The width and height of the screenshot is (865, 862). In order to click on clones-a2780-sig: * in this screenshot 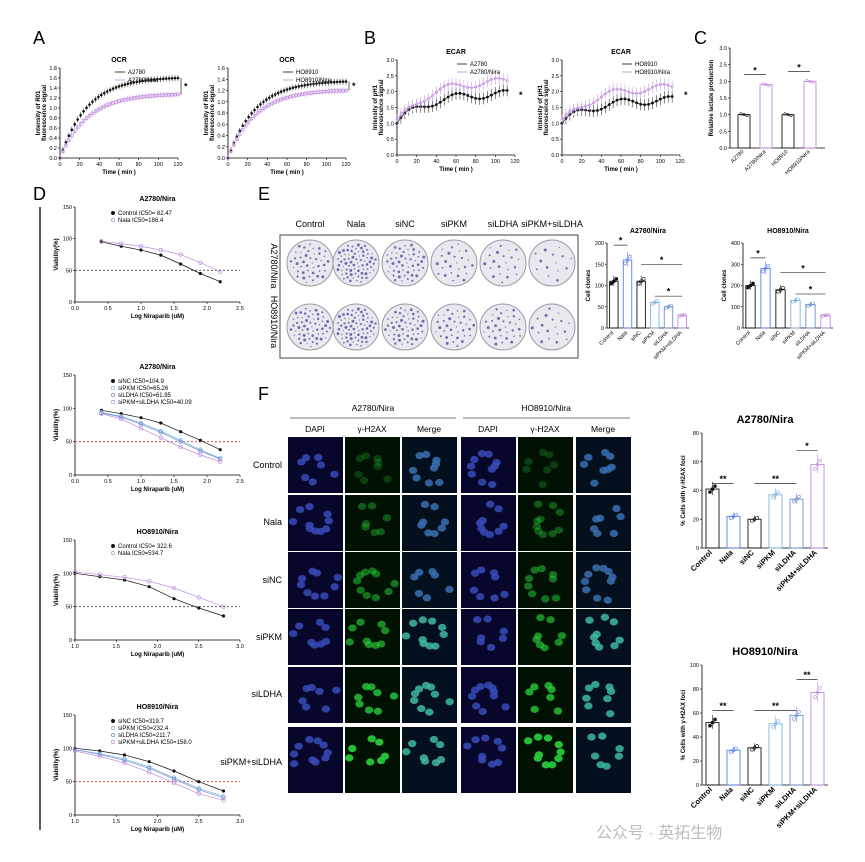, I will do `click(669, 292)`.